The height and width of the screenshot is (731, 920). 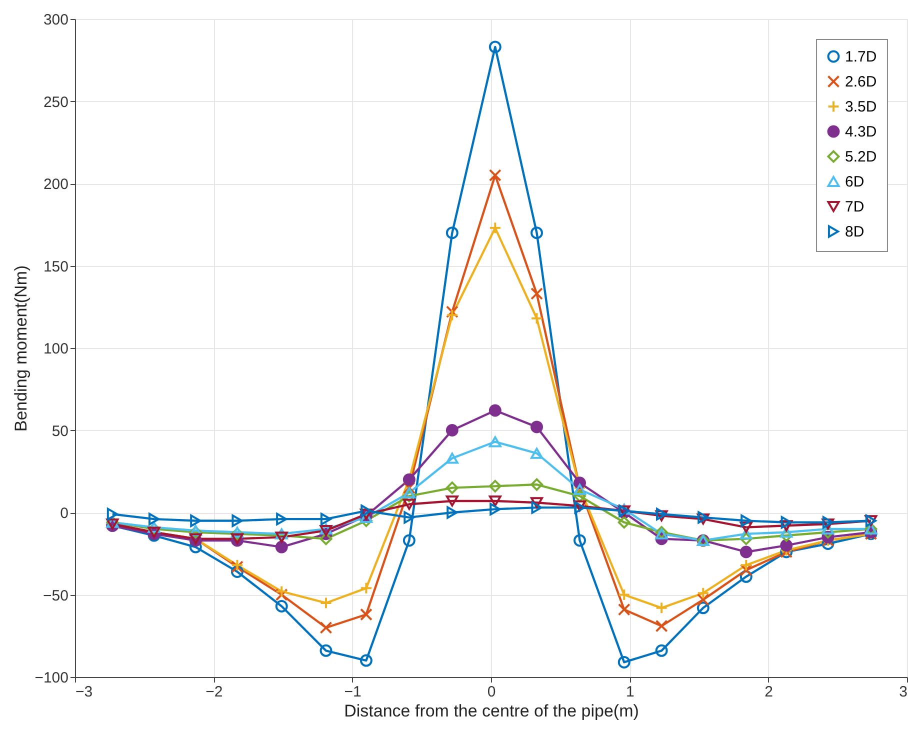 I want to click on legend-label: 2.6D, so click(x=861, y=82).